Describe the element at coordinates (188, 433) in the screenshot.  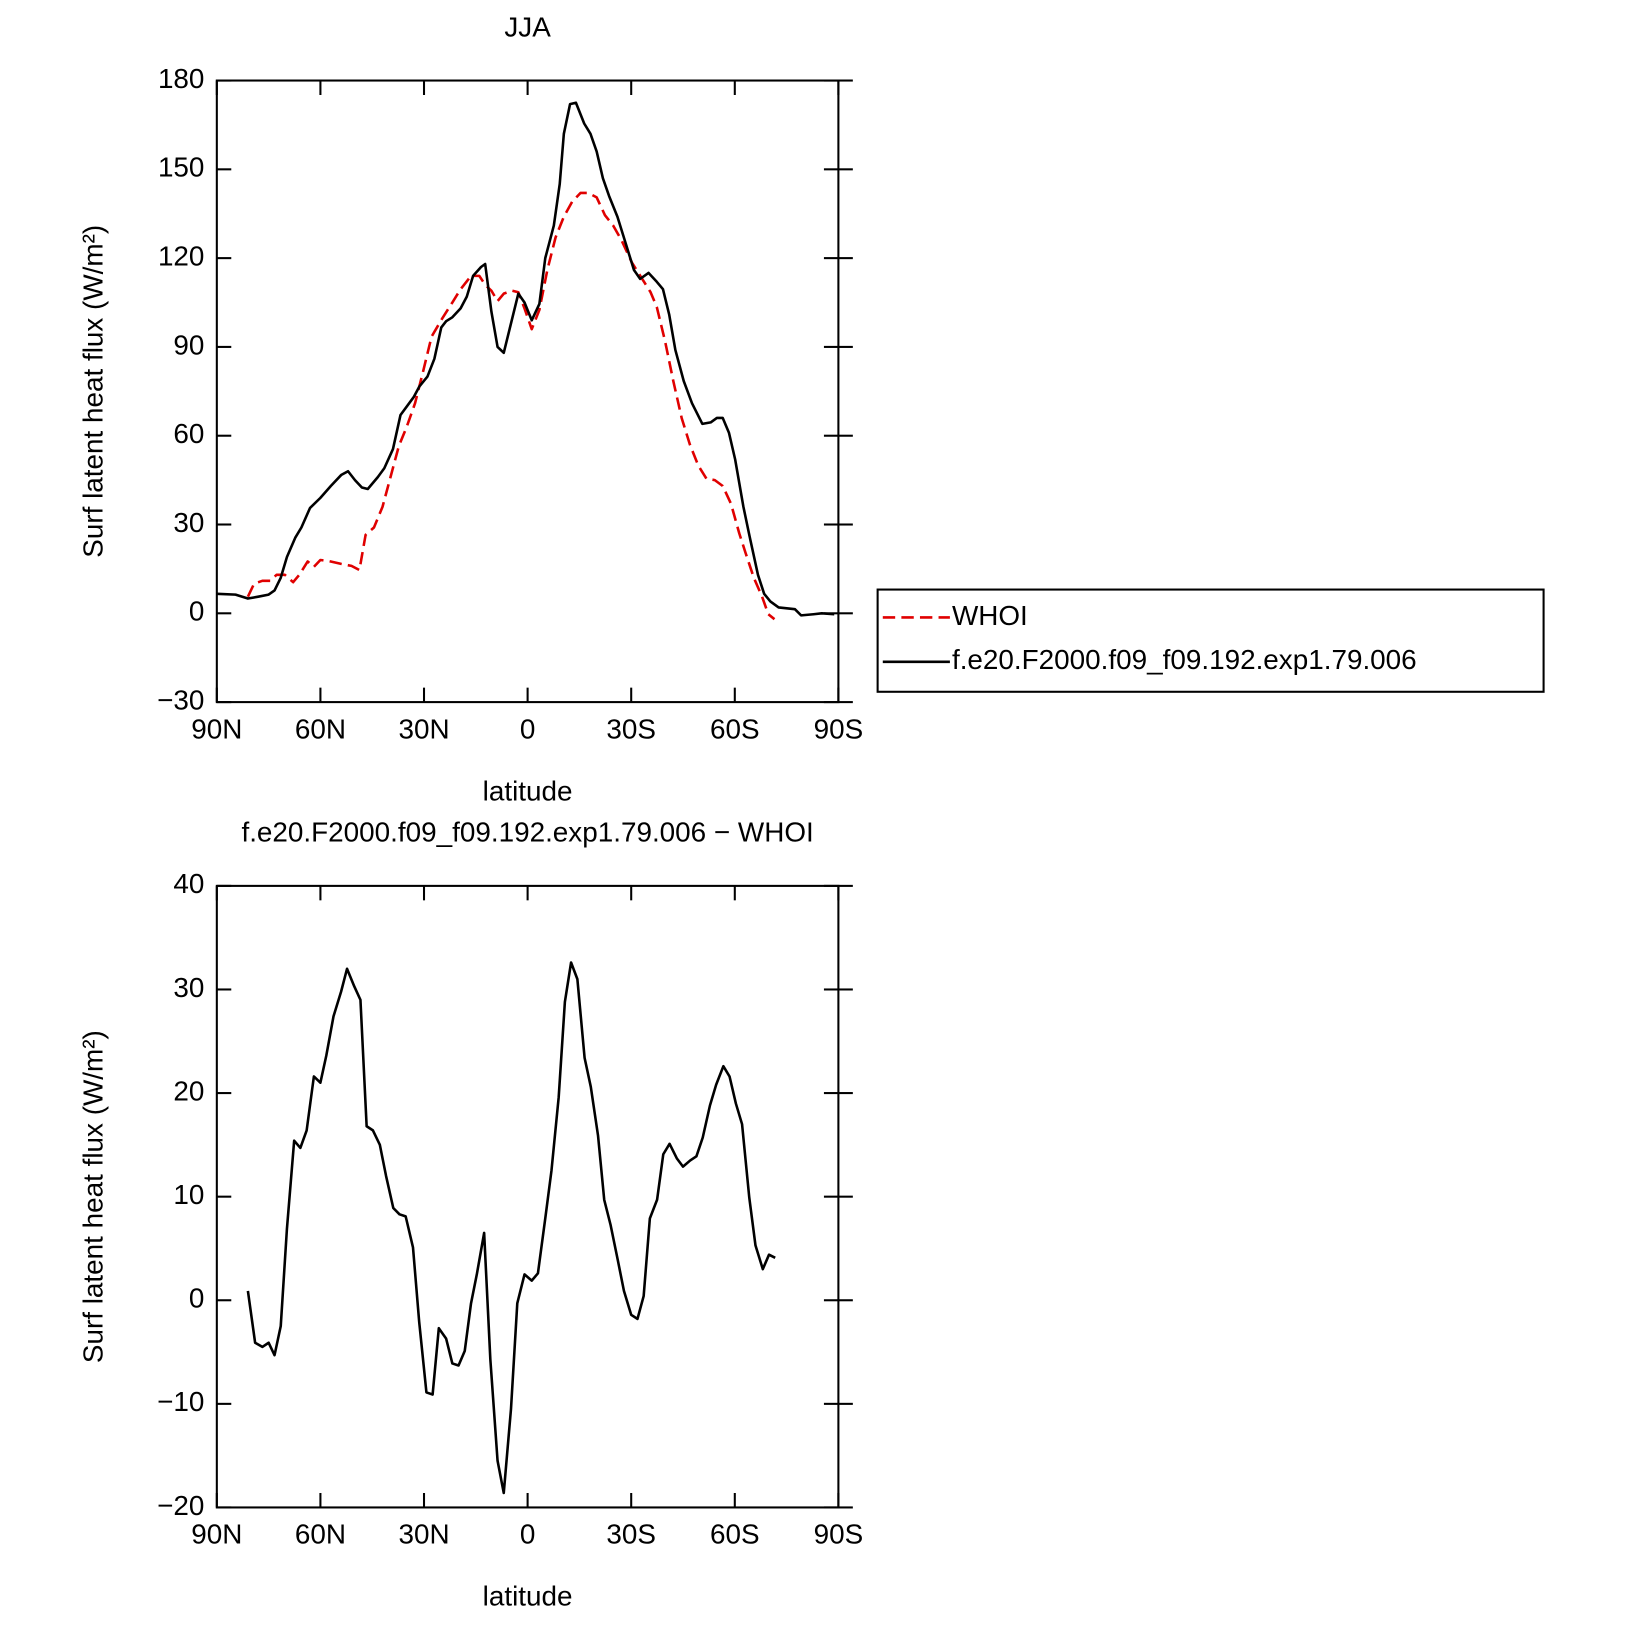
I see `y-tick-label: 60` at that location.